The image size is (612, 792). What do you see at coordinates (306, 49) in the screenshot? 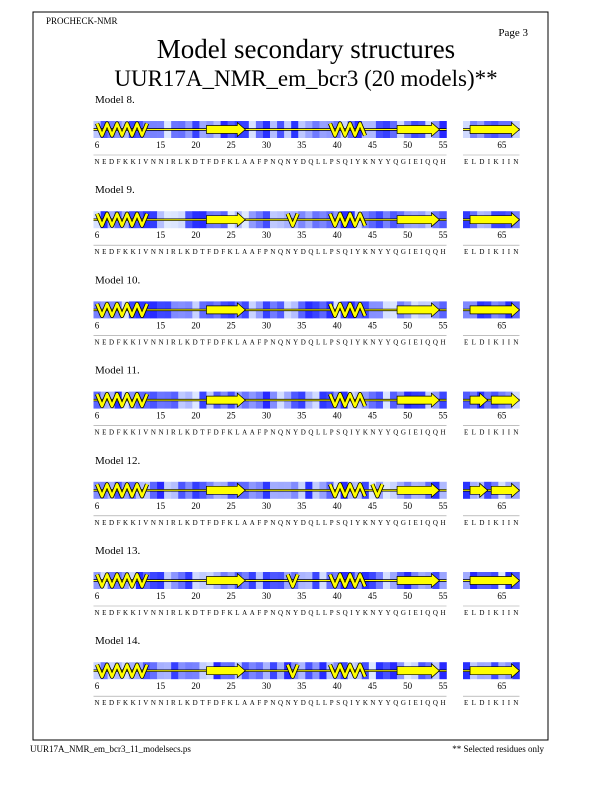
I see `title: Model secondary structures` at bounding box center [306, 49].